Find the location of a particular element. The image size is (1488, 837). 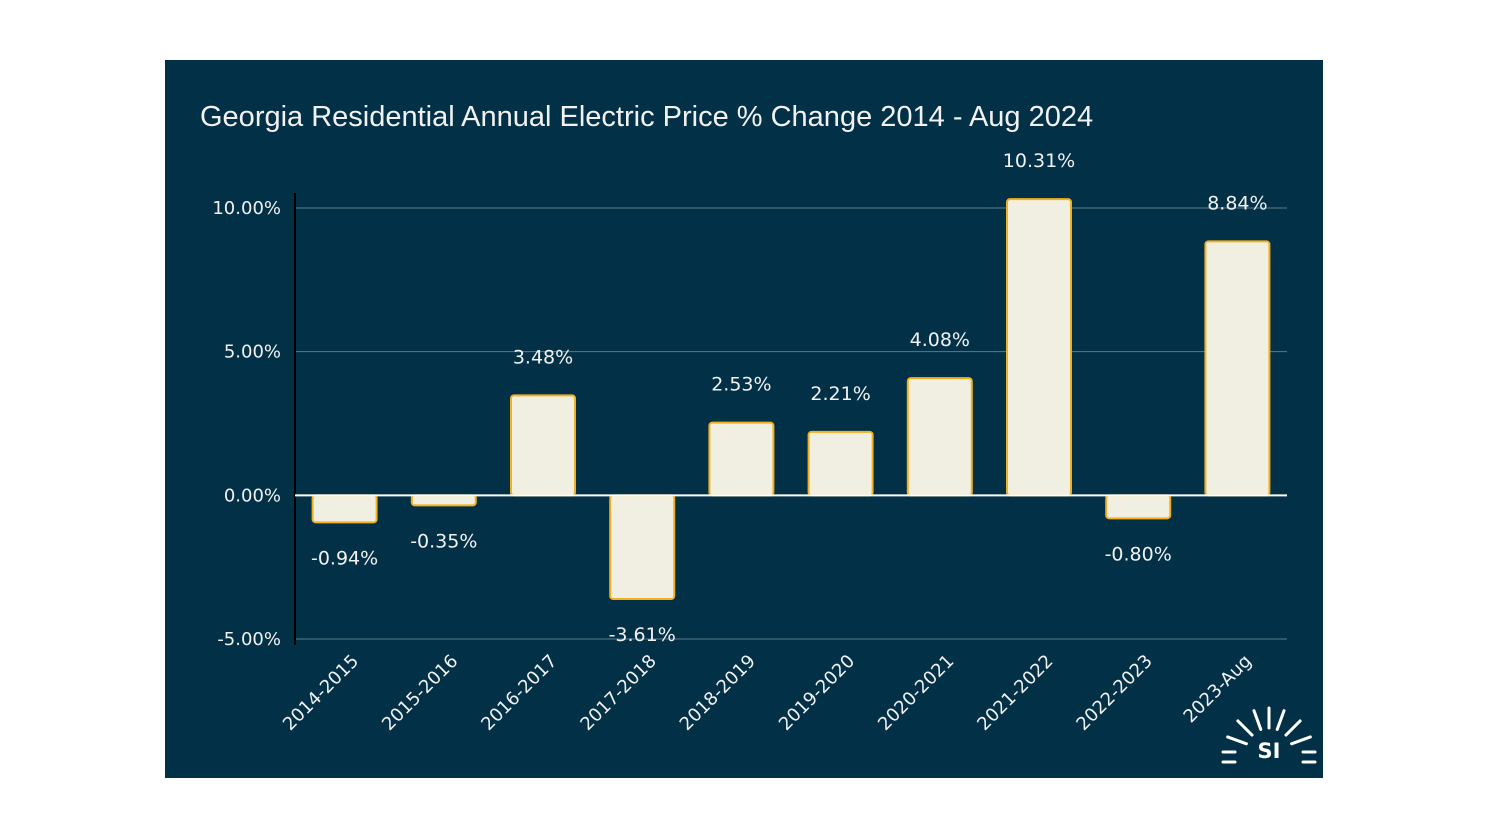

x-tick-label: 2018-2019 is located at coordinates (718, 693).